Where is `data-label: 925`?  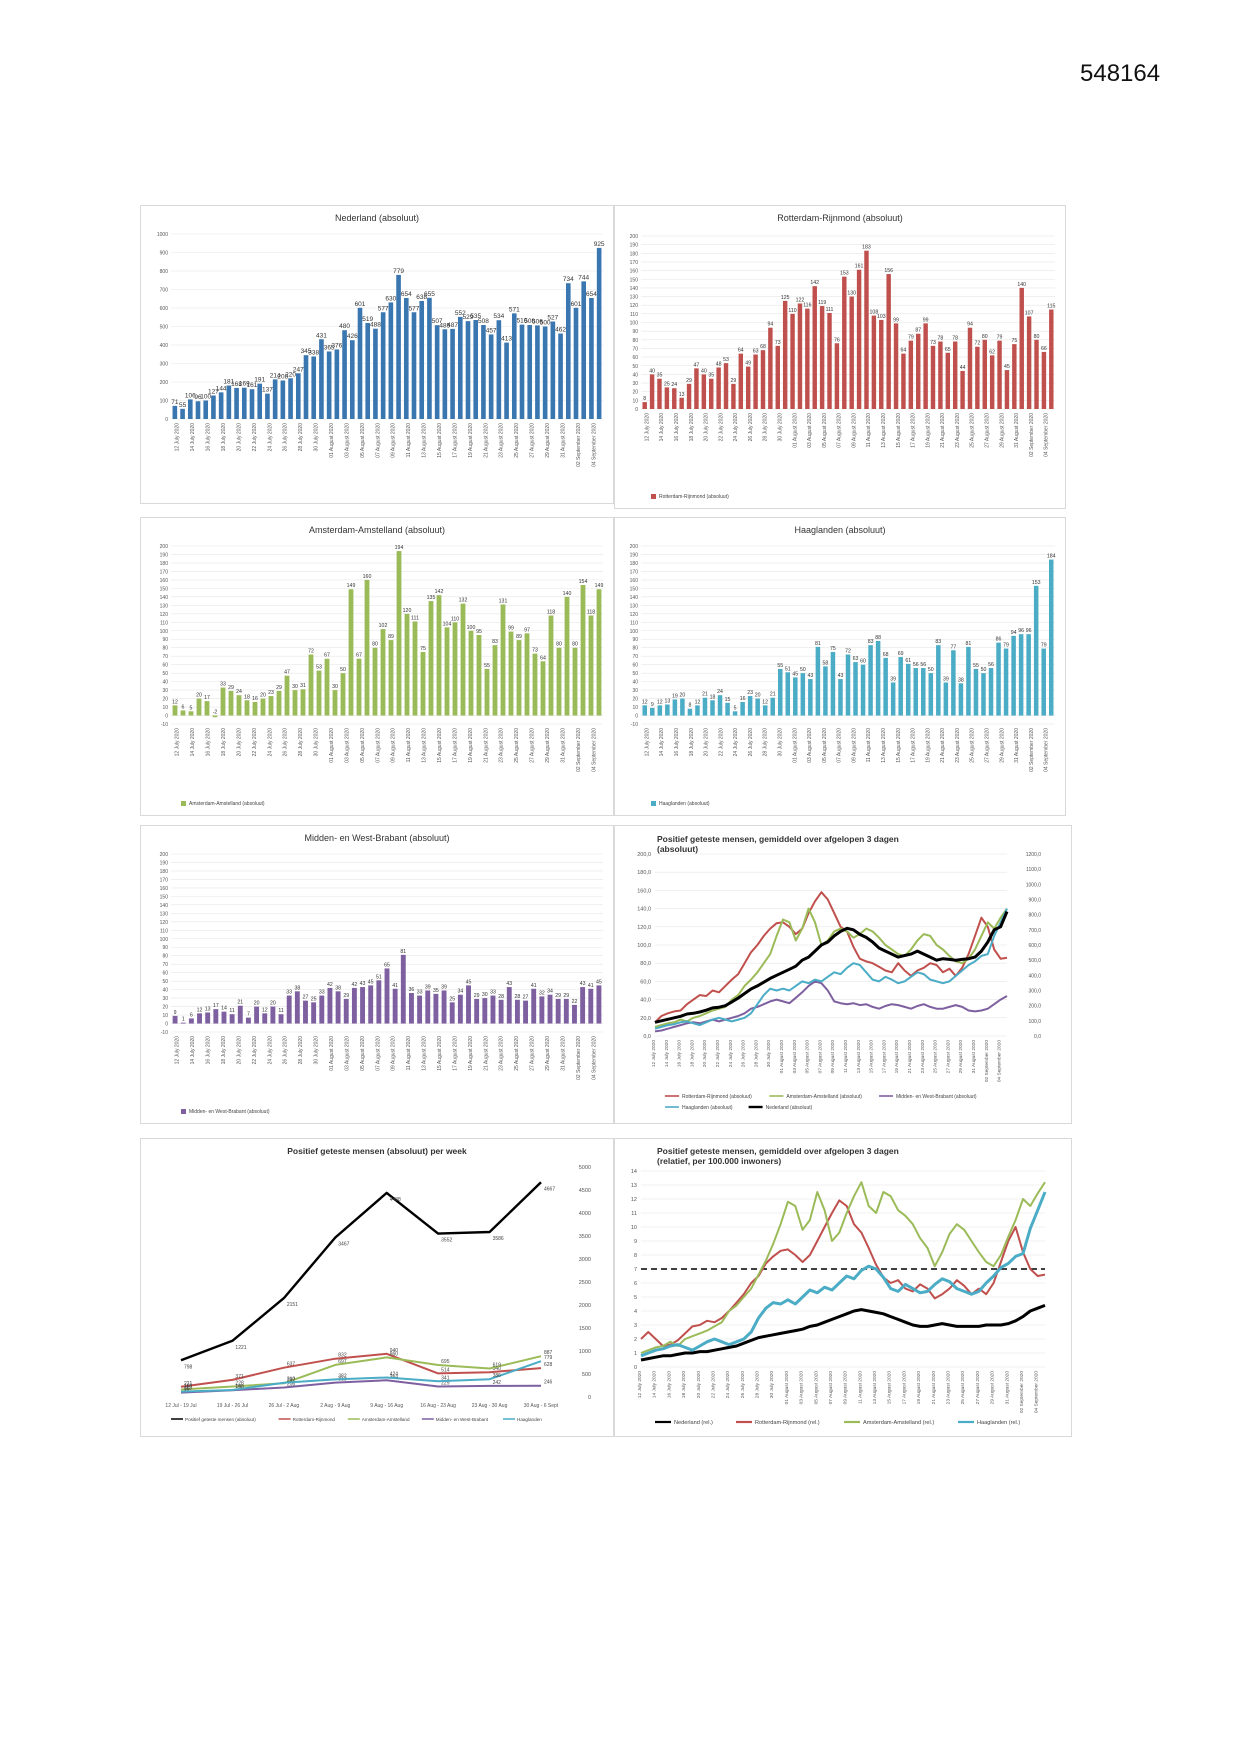 data-label: 925 is located at coordinates (599, 244).